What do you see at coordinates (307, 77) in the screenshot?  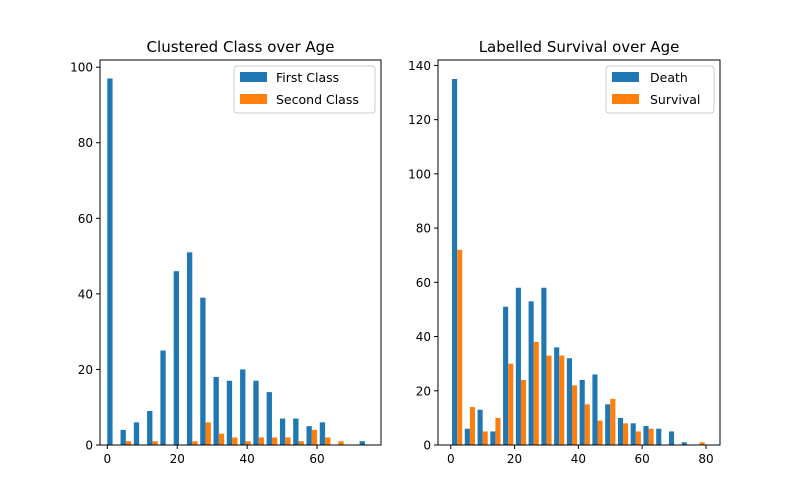 I see `legend-label-series1: First Class` at bounding box center [307, 77].